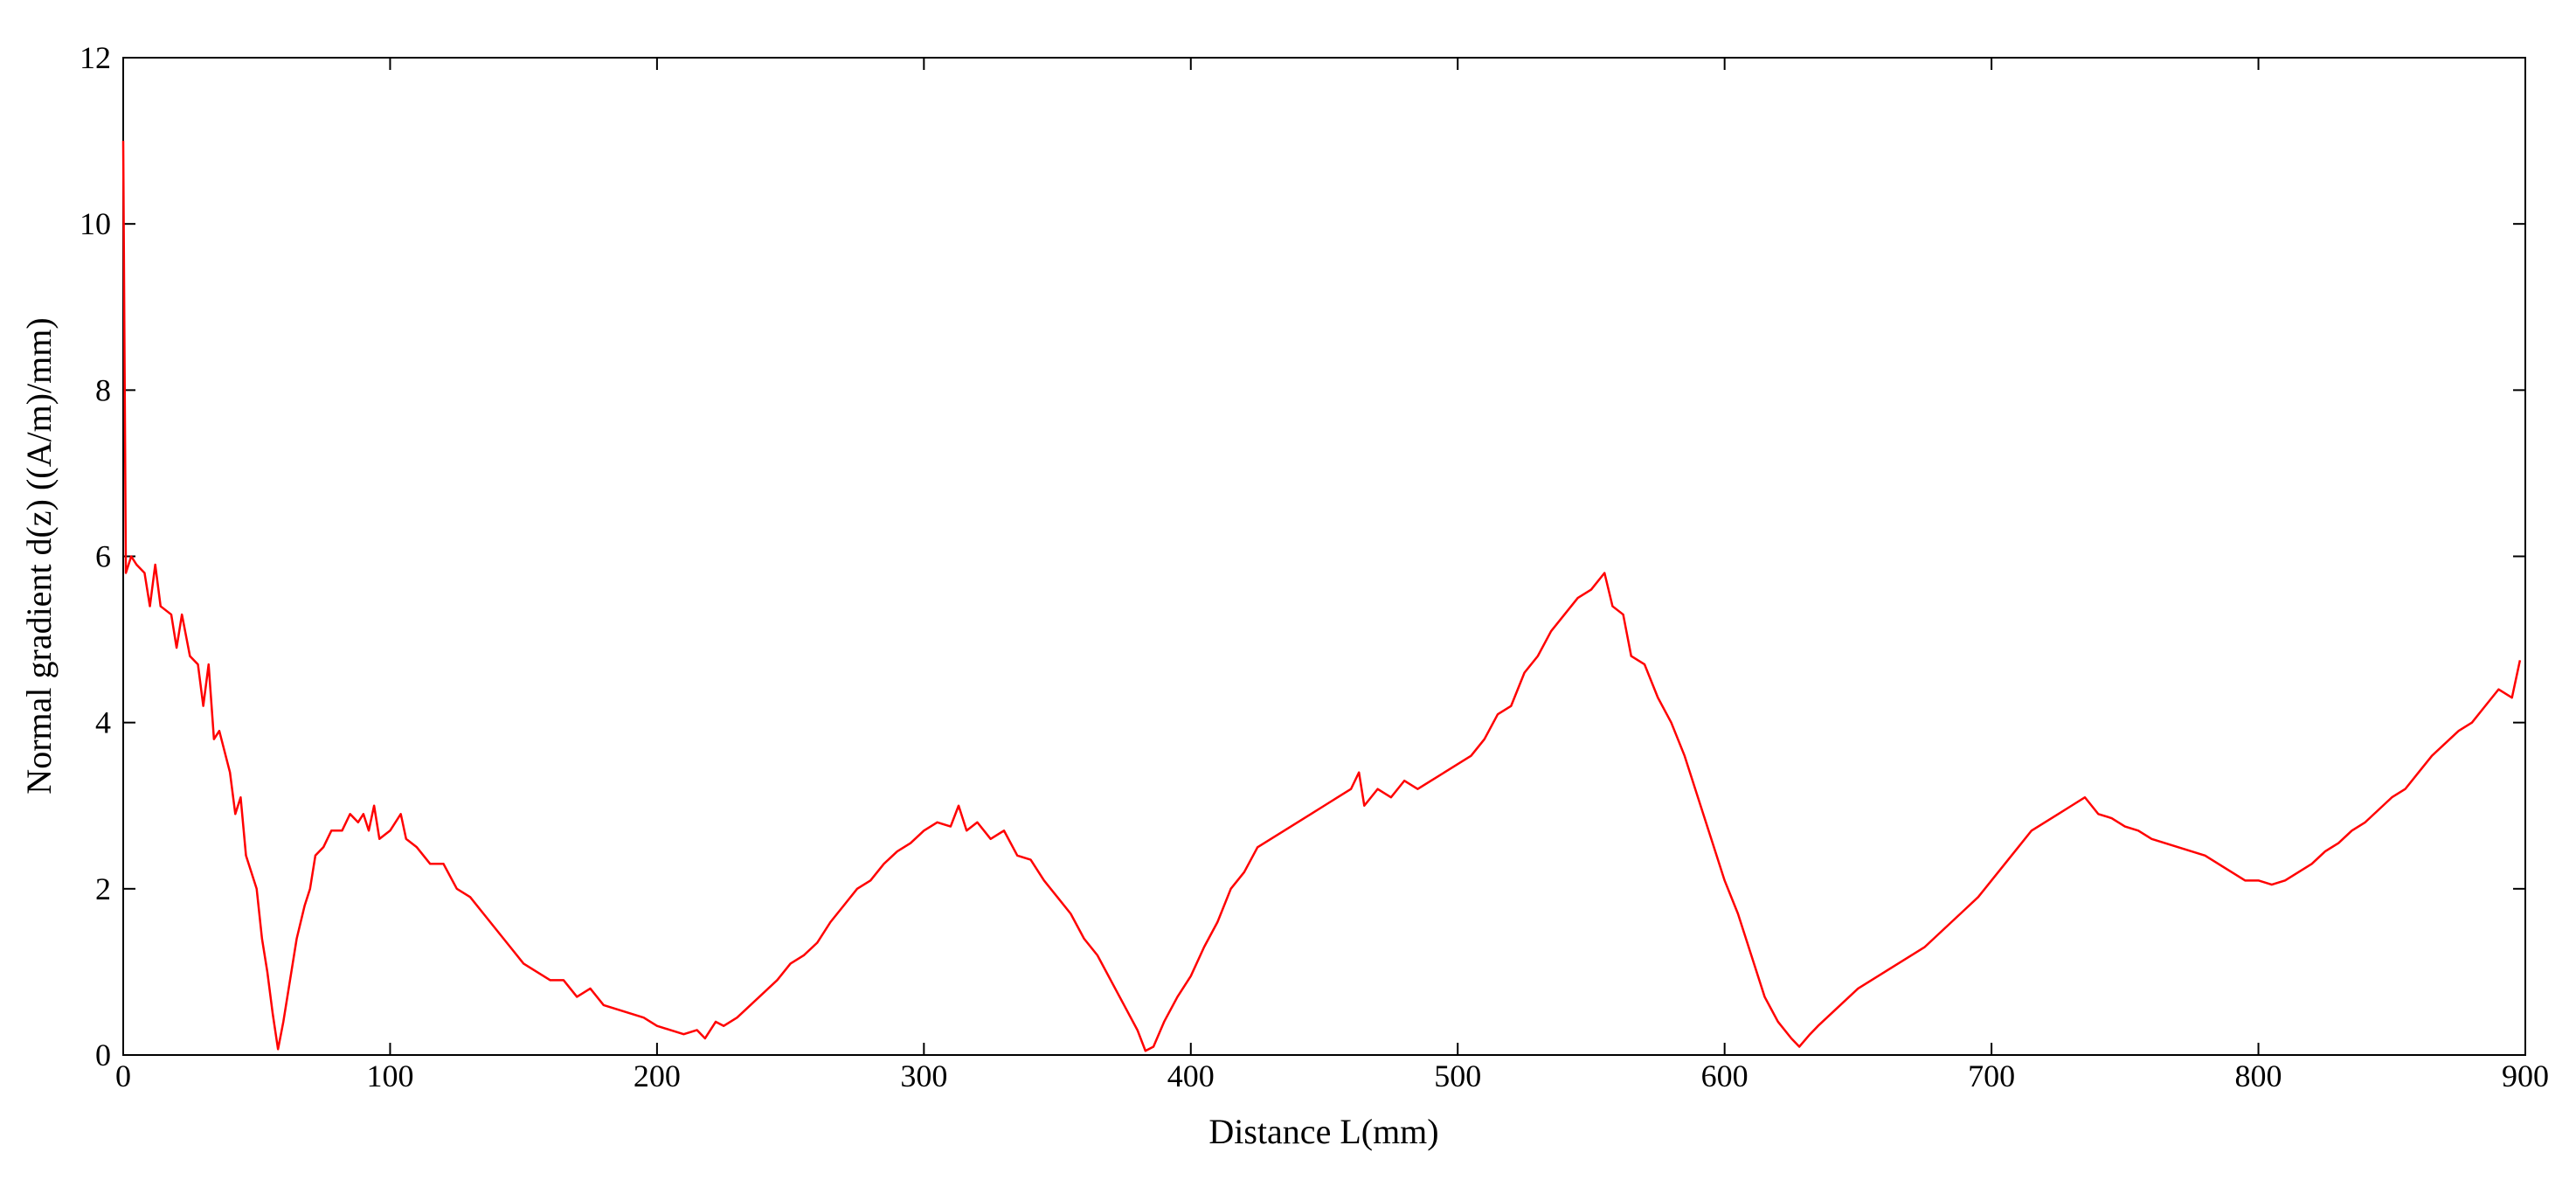  Describe the element at coordinates (1323, 1131) in the screenshot. I see `x-axis-label: Distance L(mm)` at that location.